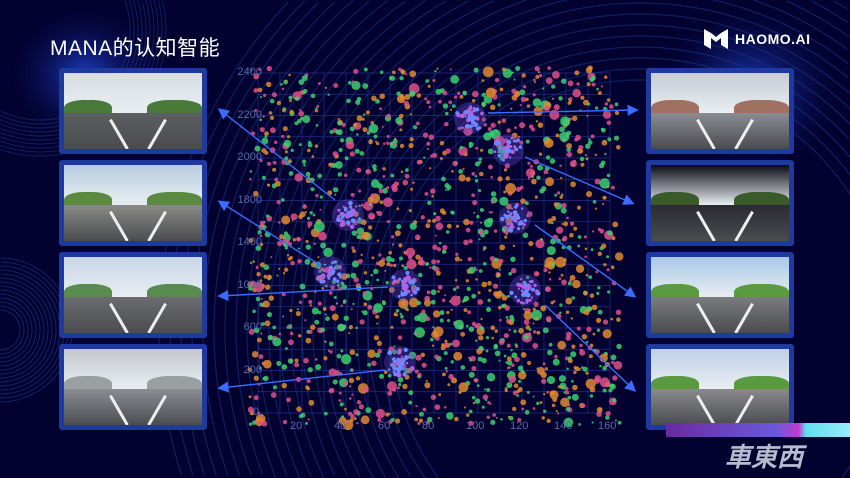 This screenshot has height=478, width=850. Describe the element at coordinates (773, 39) in the screenshot. I see `logo-text: HAOMO.AI` at that location.